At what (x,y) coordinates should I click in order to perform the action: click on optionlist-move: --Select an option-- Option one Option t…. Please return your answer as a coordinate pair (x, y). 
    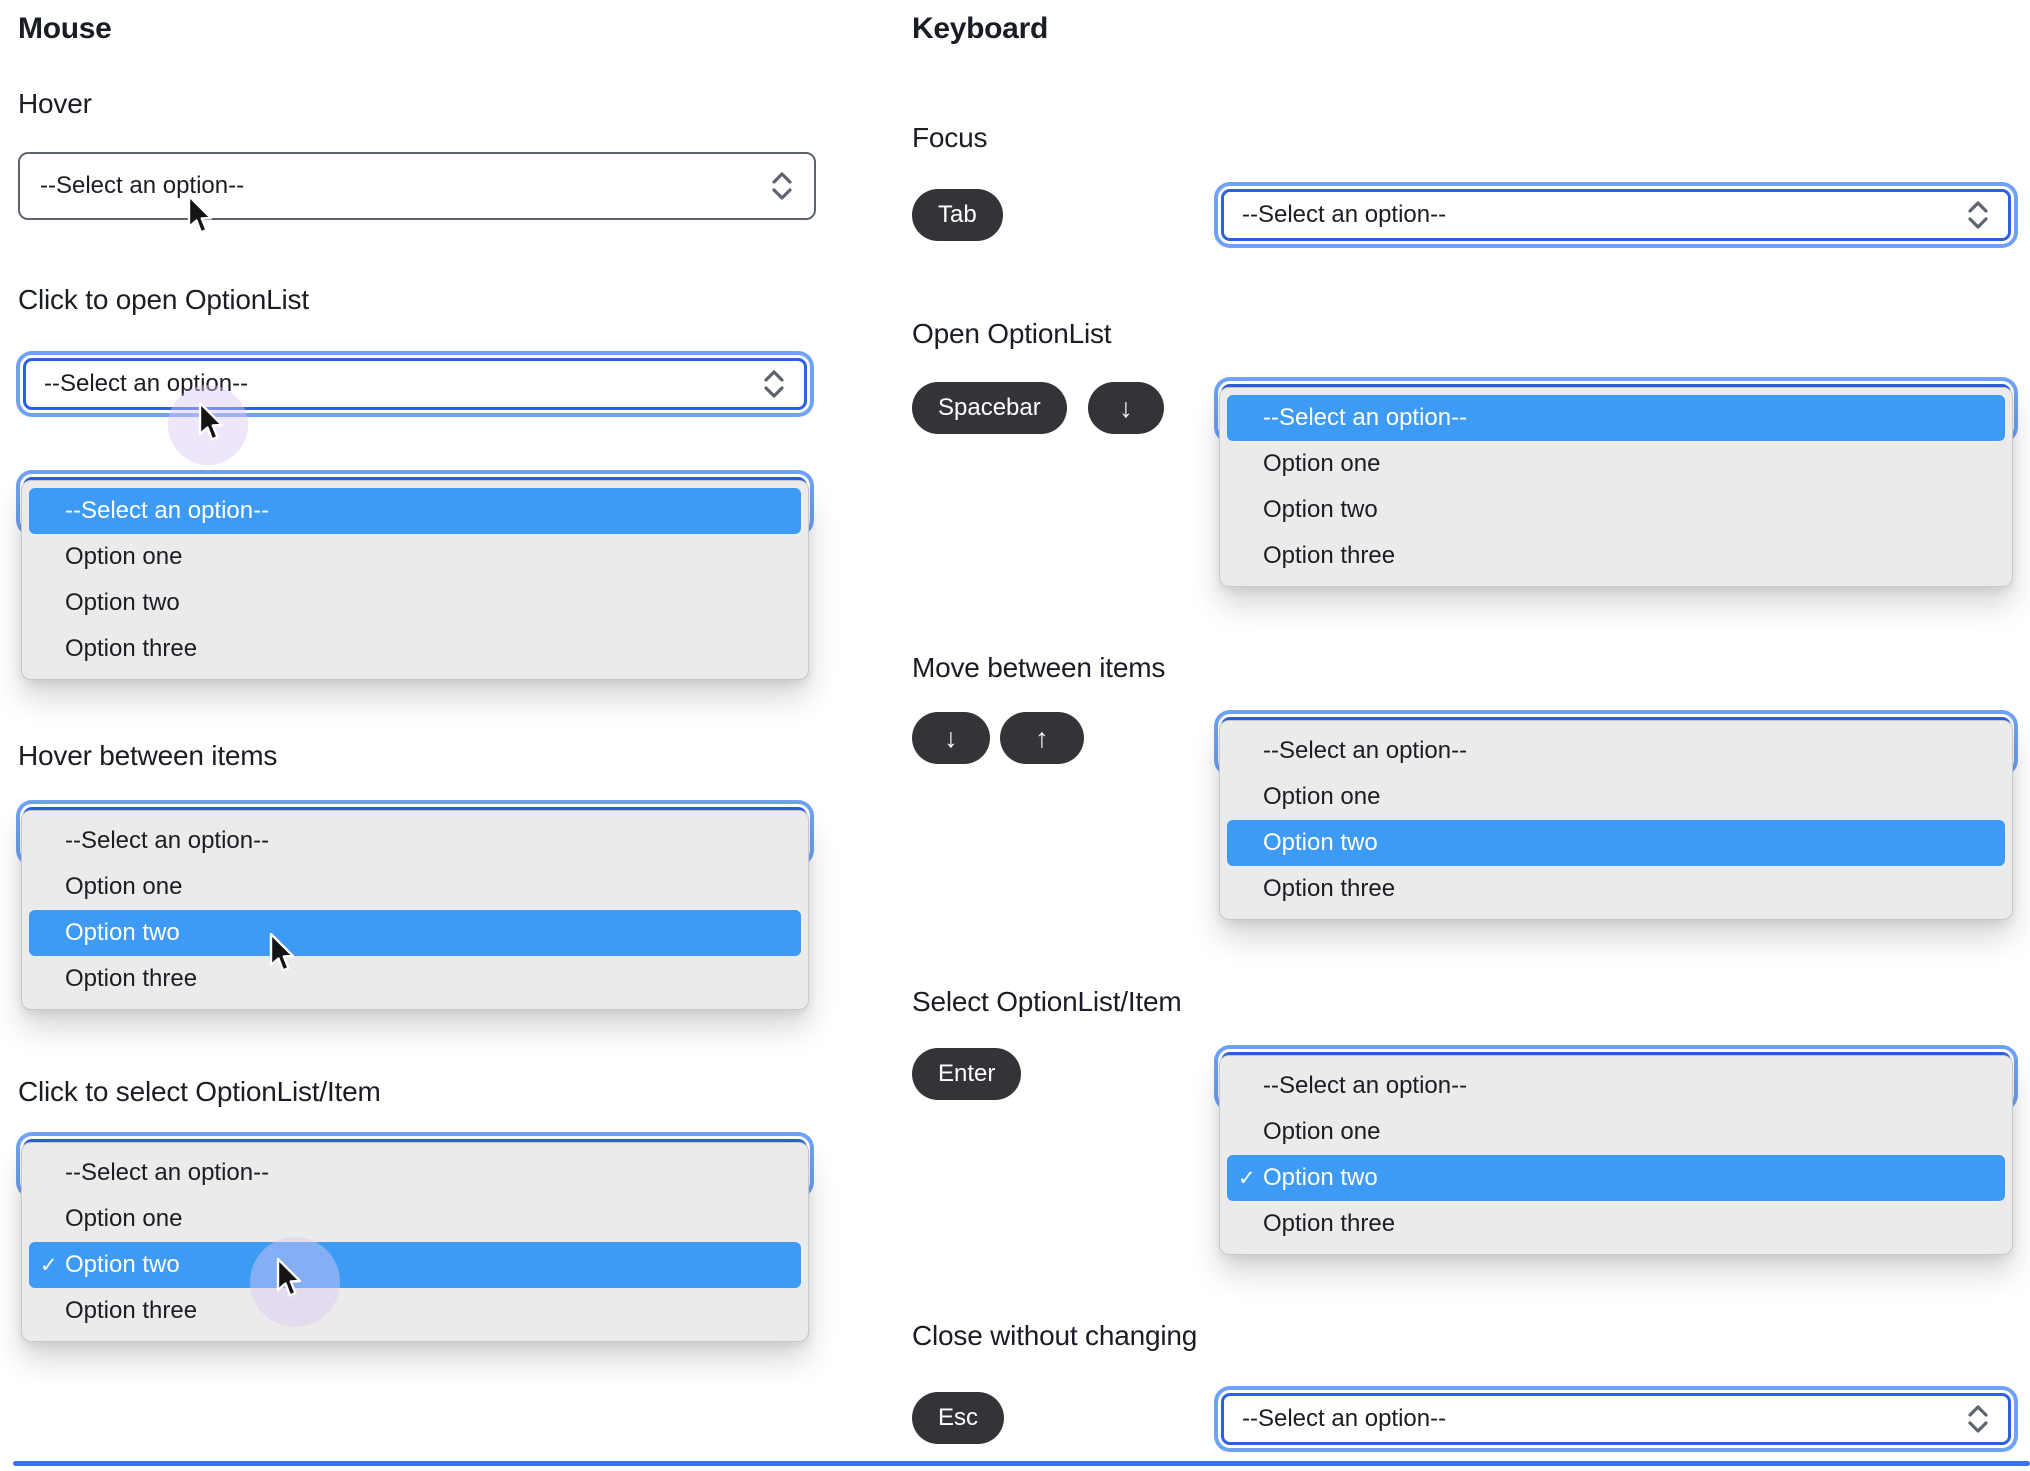
    Looking at the image, I should click on (1616, 815).